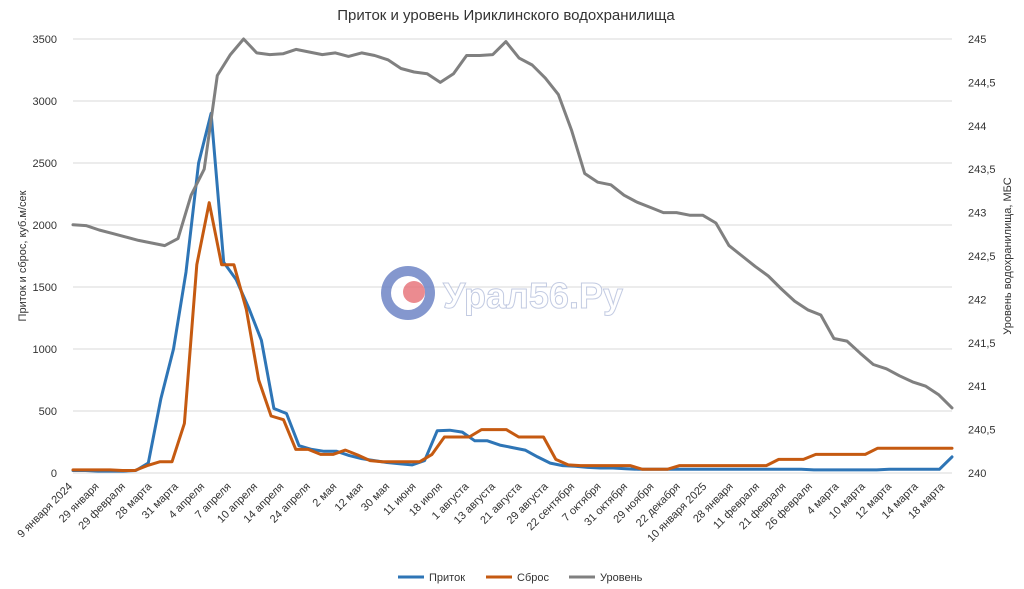 The width and height of the screenshot is (1024, 589). I want to click on right-tick-label: 244,5, so click(982, 83).